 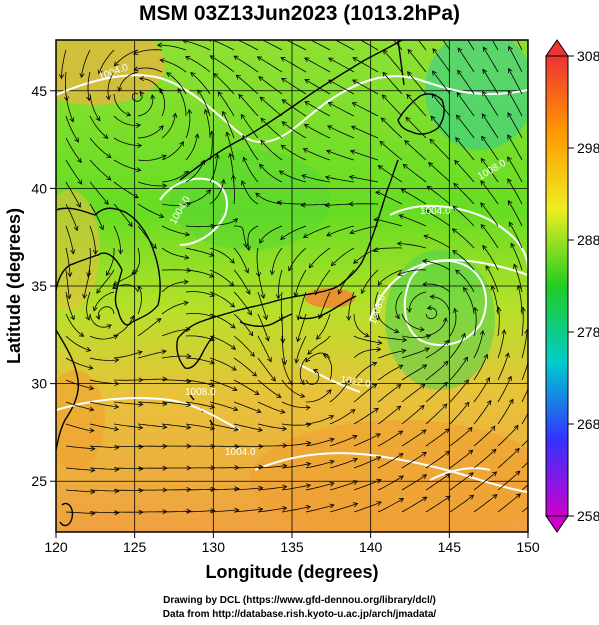 I want to click on y-axis-ticks: 25 30 35 40 45, so click(x=43, y=286).